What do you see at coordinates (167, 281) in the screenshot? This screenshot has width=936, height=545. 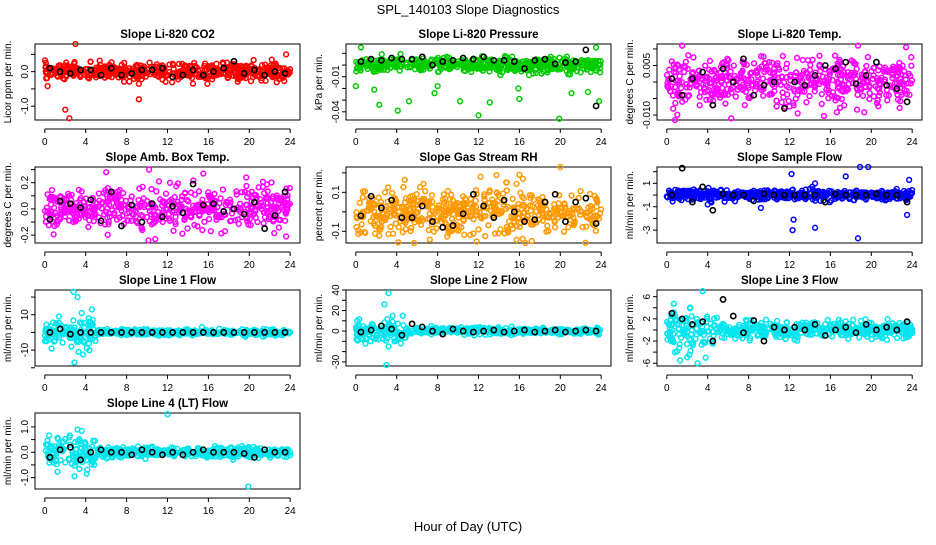 I see `panel-title: Slope Line 1 Flow` at bounding box center [167, 281].